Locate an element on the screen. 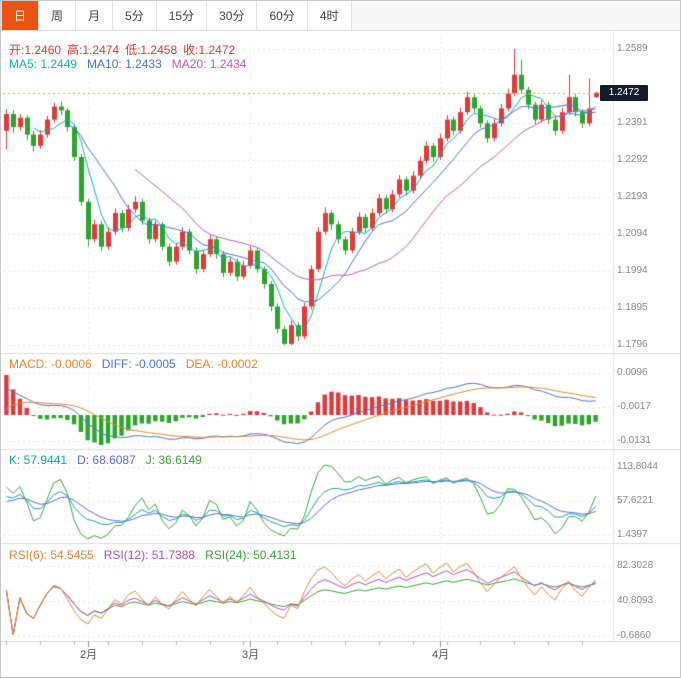 Image resolution: width=681 pixels, height=678 pixels. tab-30min: 30分 is located at coordinates (232, 15).